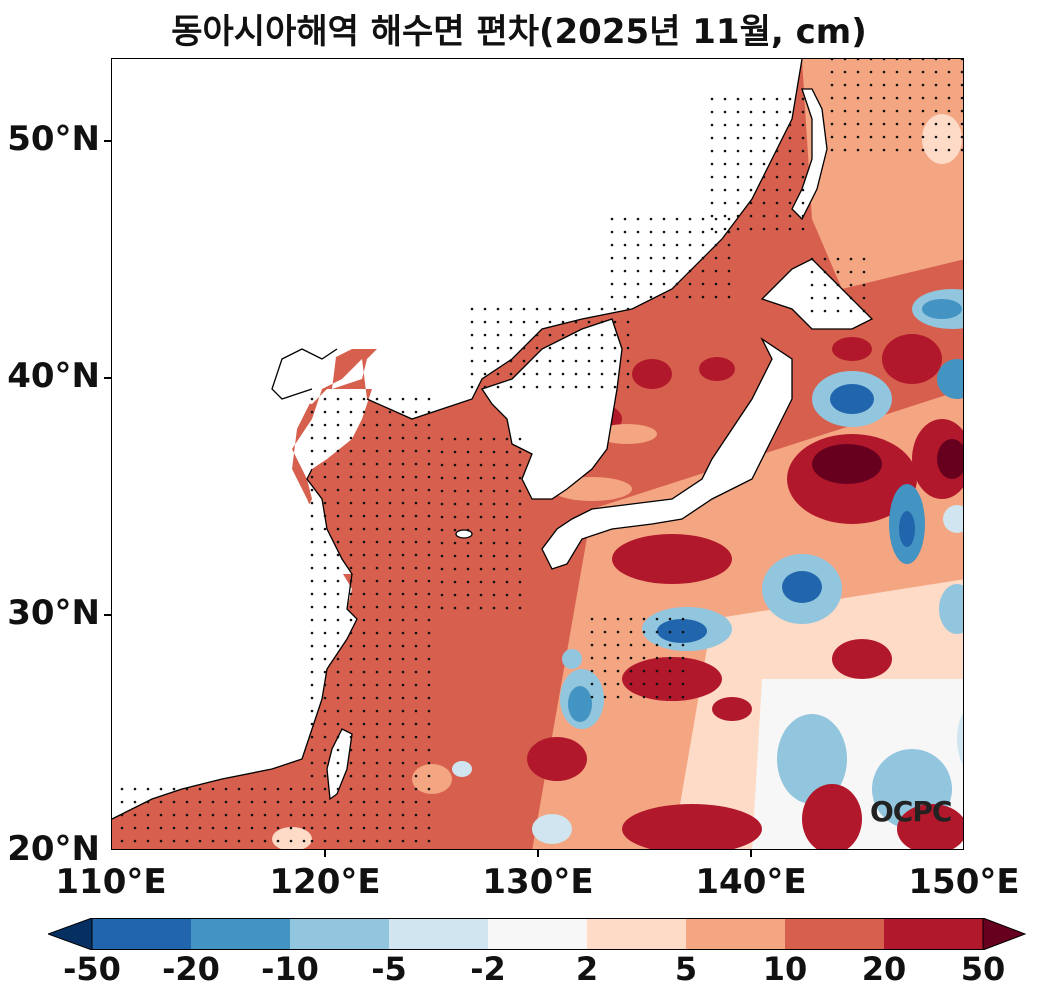  What do you see at coordinates (785, 969) in the screenshot?
I see `colorbar-label: 10` at bounding box center [785, 969].